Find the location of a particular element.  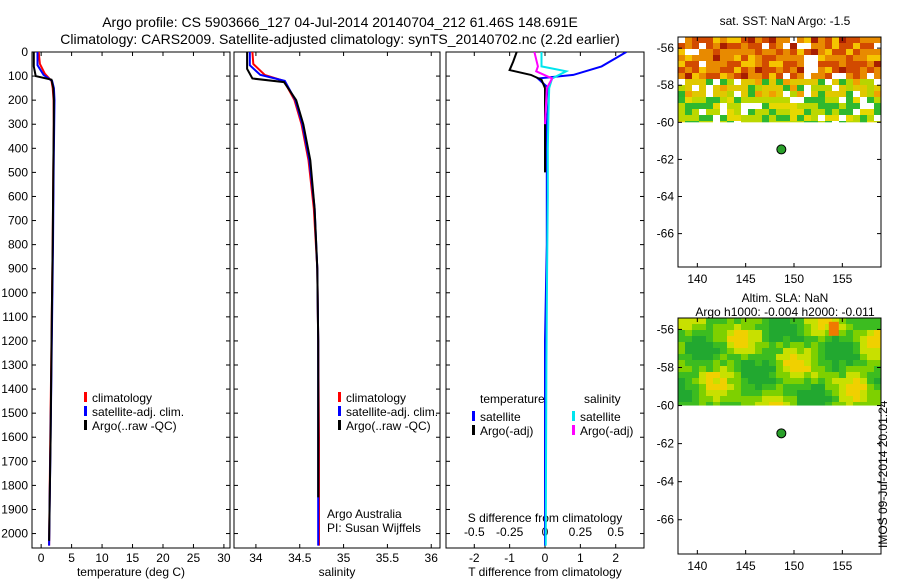

pressure-tick-label: 2000 is located at coordinates (14, 534).